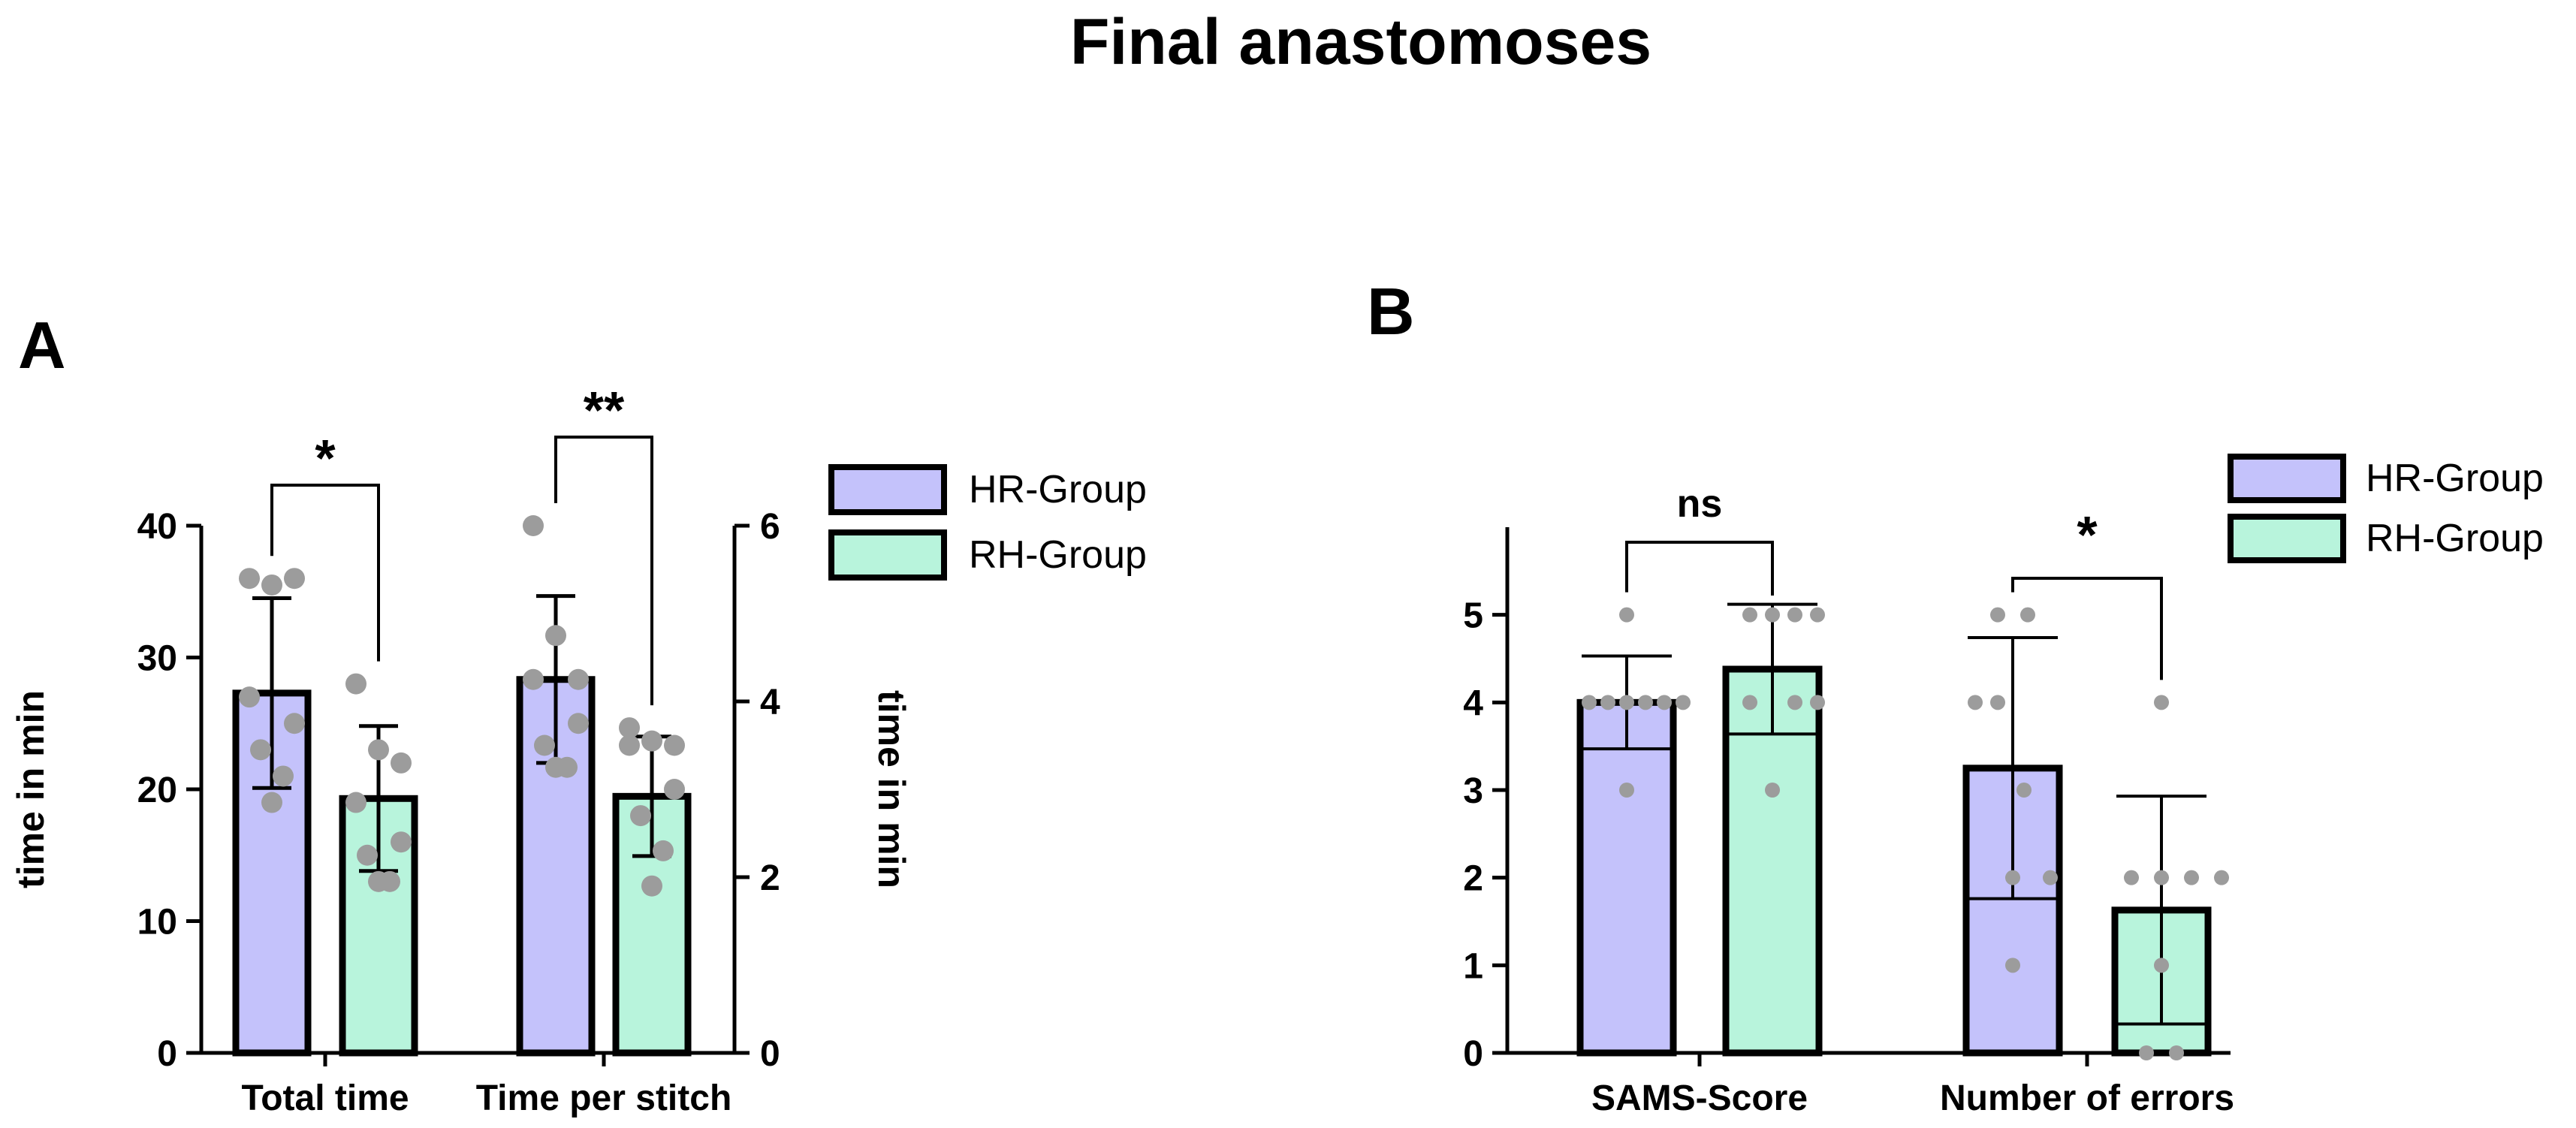 This screenshot has width=2576, height=1128. I want to click on right-y-tick-label: 2, so click(770, 878).